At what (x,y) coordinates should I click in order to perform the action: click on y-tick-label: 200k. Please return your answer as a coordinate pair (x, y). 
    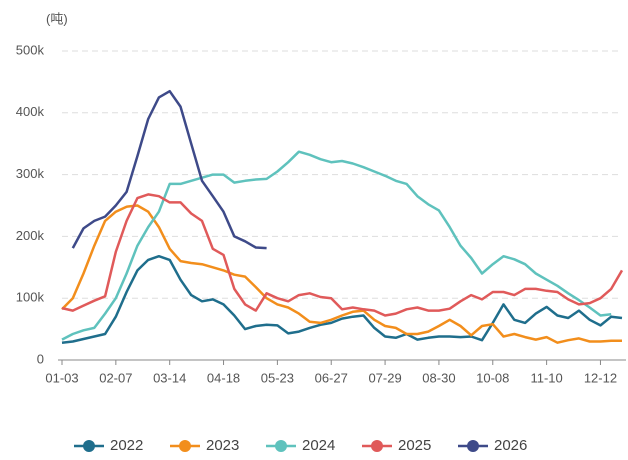
    Looking at the image, I should click on (30, 235).